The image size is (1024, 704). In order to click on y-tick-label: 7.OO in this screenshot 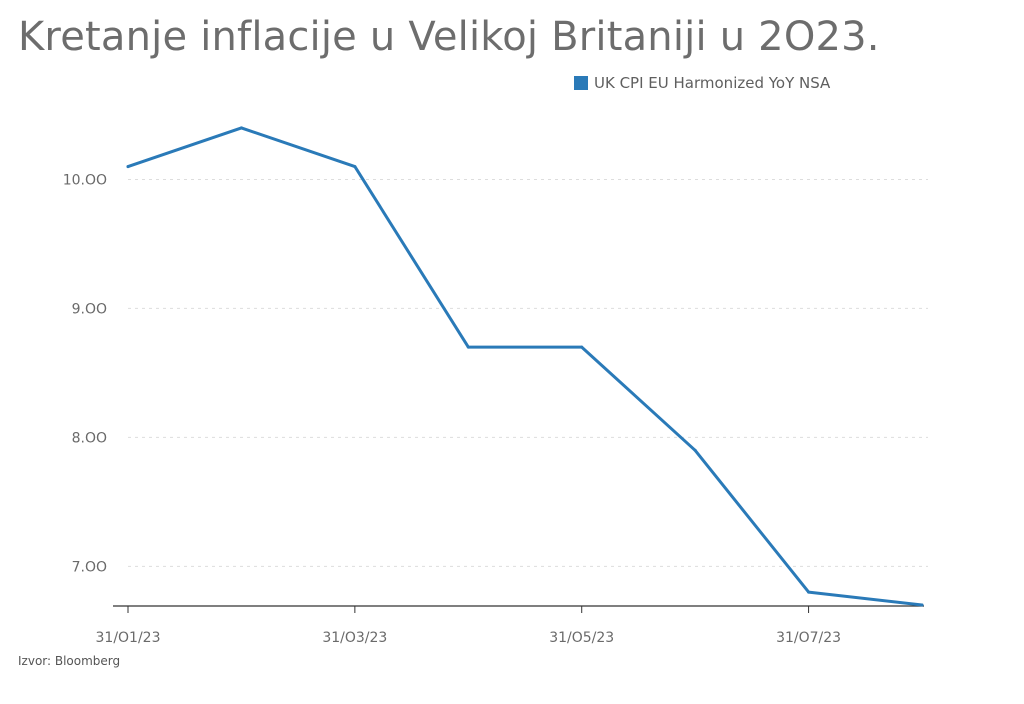, I will do `click(89, 567)`.